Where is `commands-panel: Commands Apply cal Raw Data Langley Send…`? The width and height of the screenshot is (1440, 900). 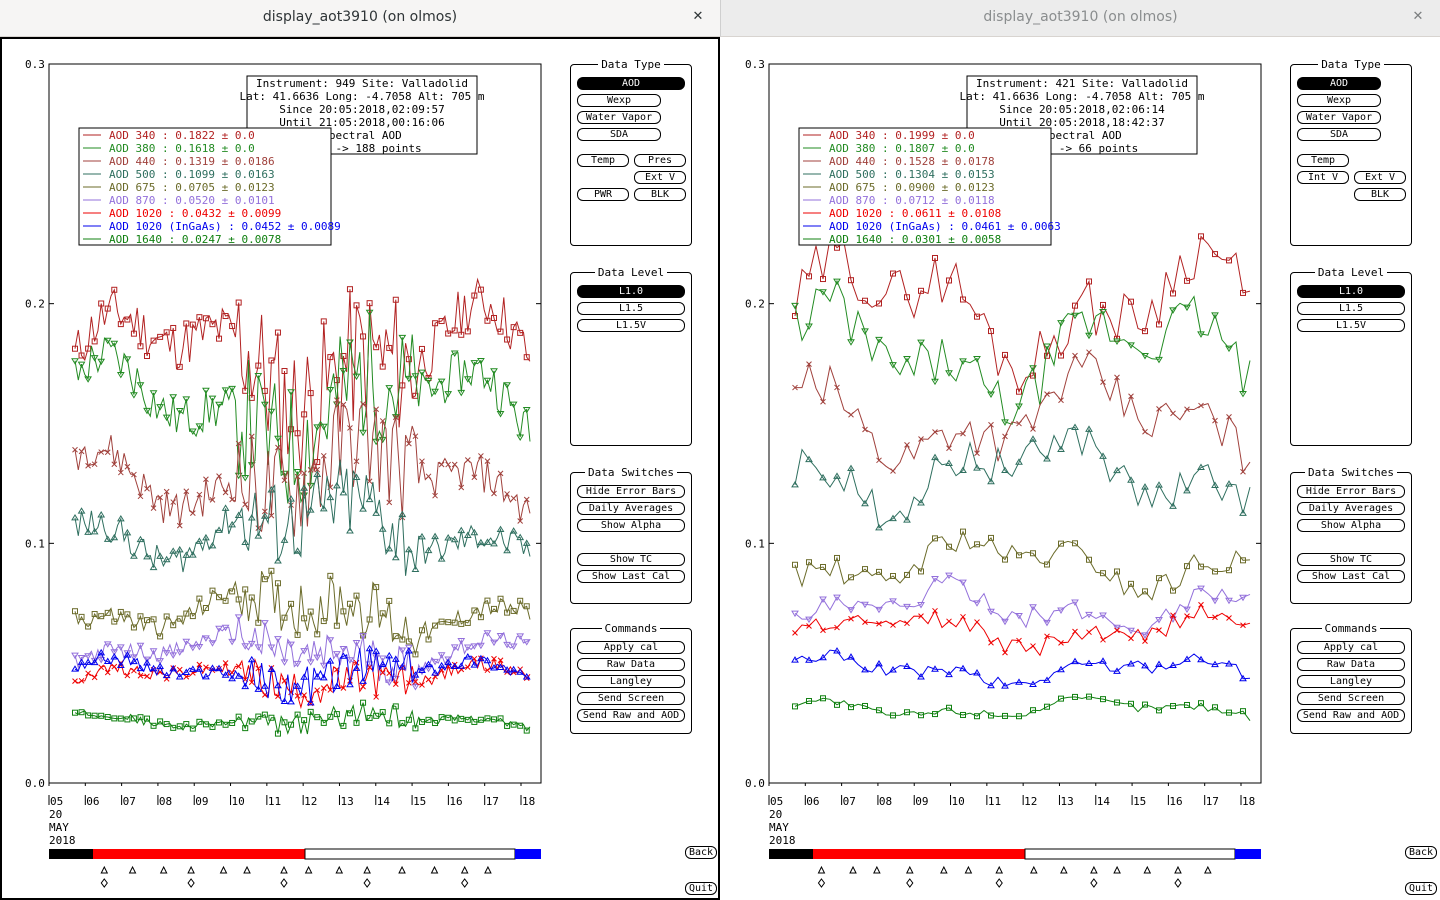 commands-panel: Commands Apply cal Raw Data Langley Send… is located at coordinates (631, 678).